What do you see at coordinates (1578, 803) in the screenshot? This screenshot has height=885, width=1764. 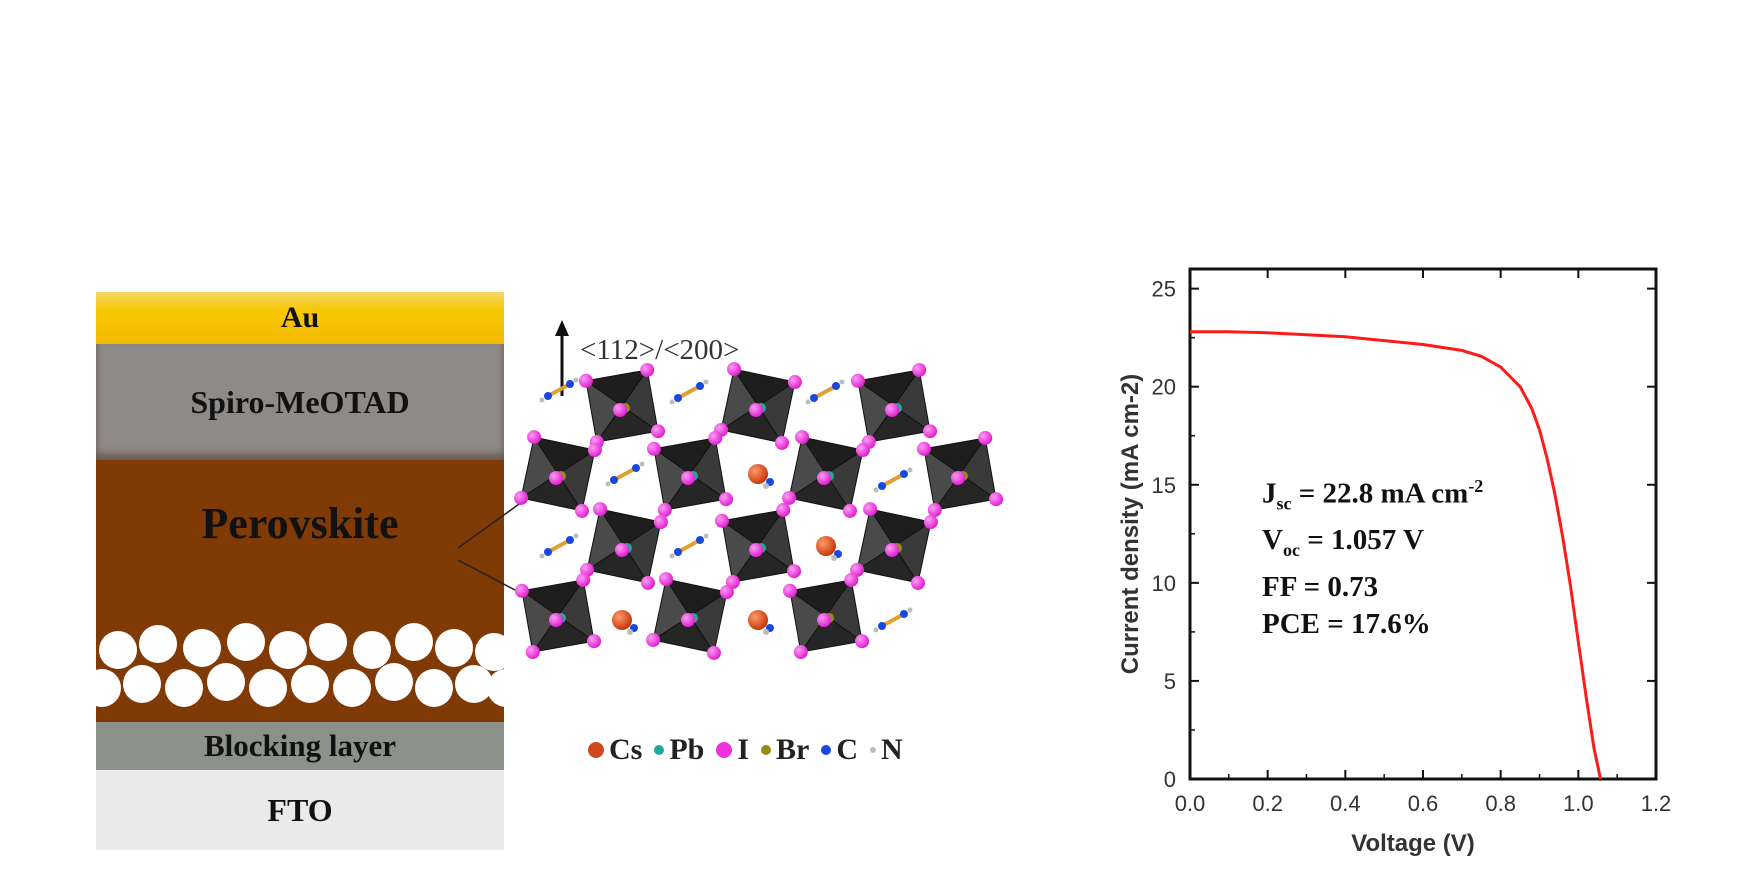 I see `x-tick-label: 1.0` at bounding box center [1578, 803].